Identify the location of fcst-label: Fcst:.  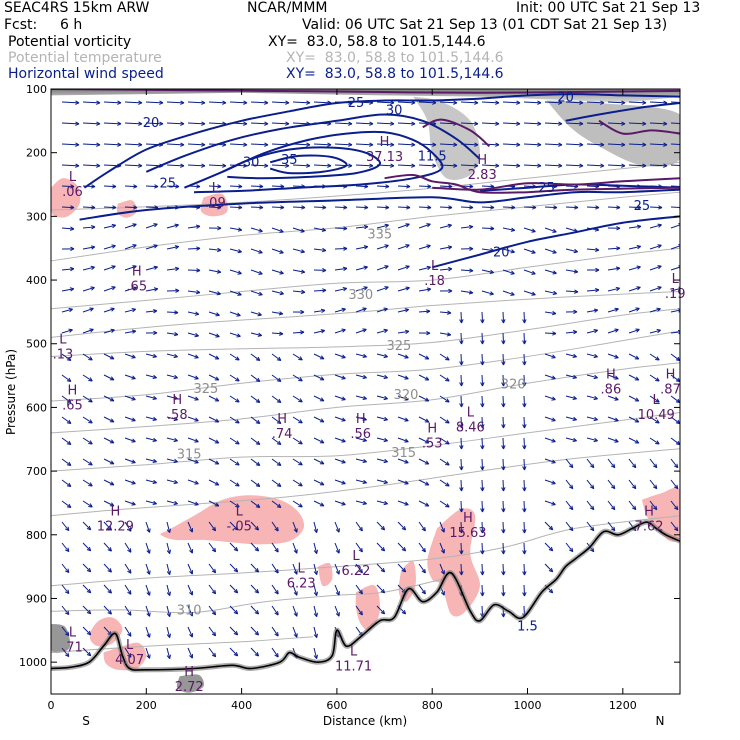
(21, 25).